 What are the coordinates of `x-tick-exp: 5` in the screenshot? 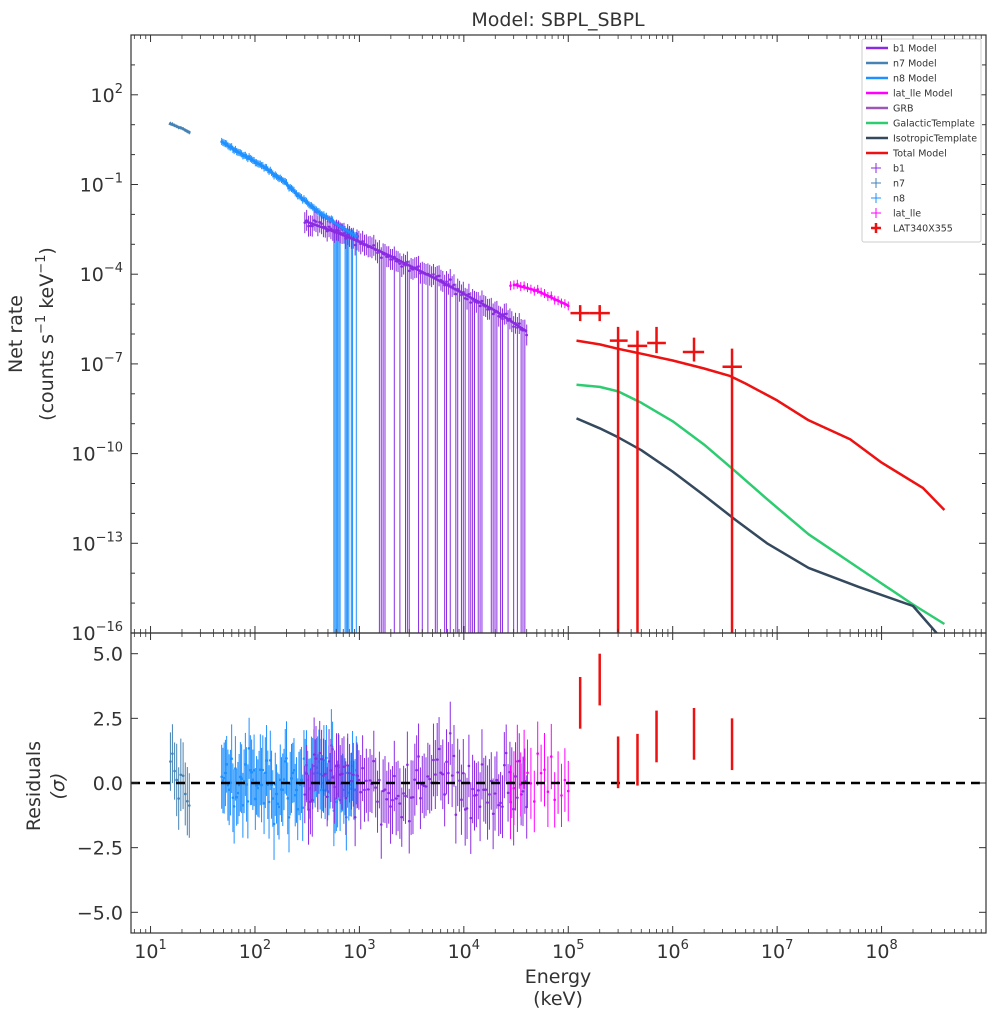 It's located at (580, 945).